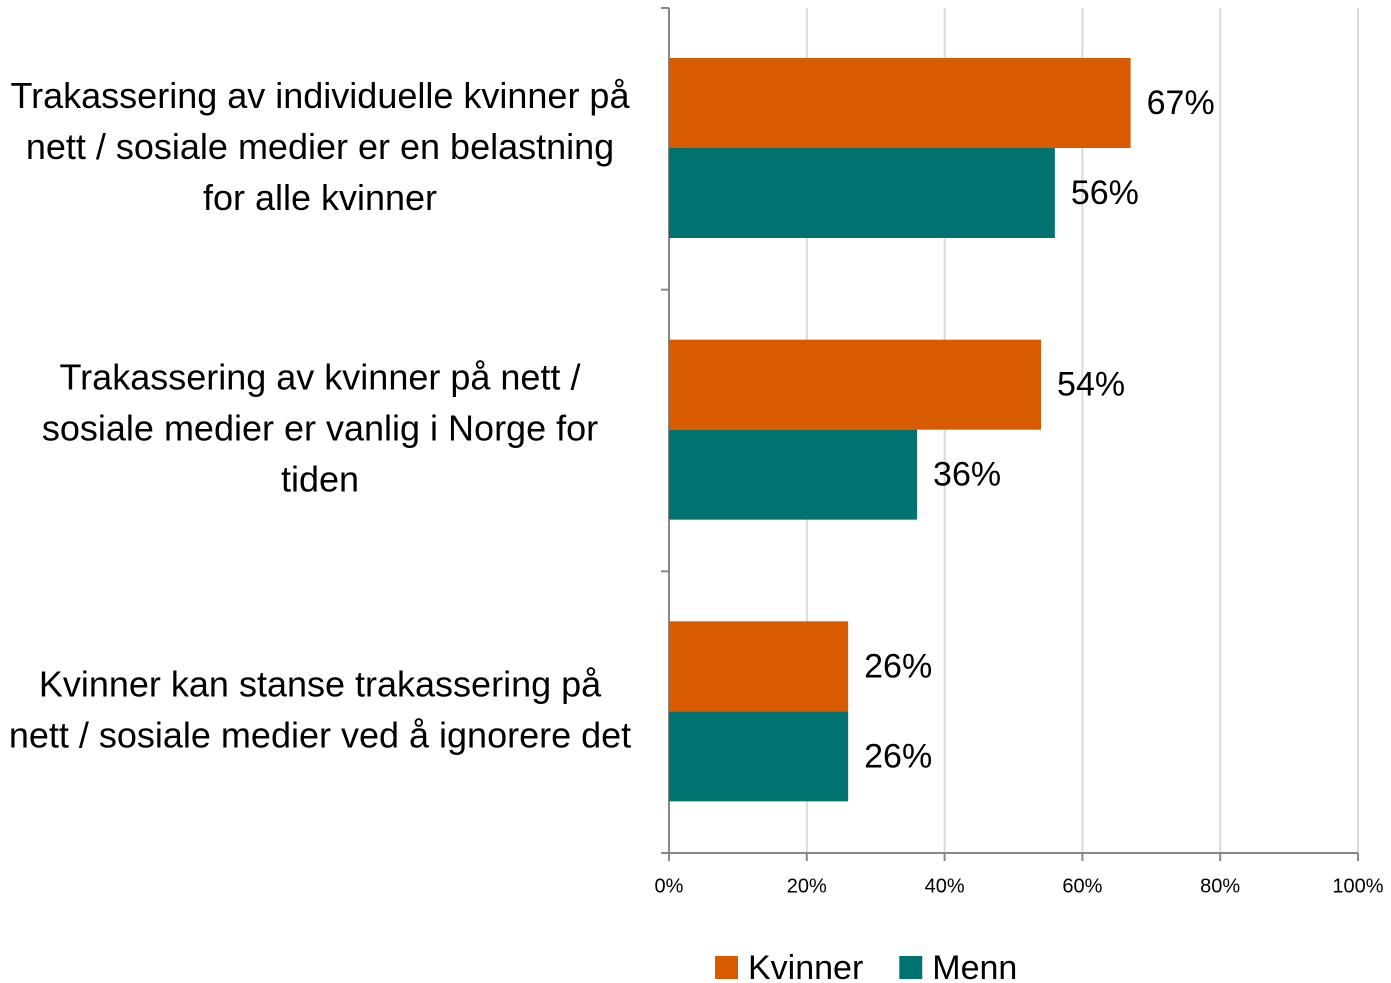  I want to click on label-line: nett / sosiale medier ved å ignorere det, so click(320, 734).